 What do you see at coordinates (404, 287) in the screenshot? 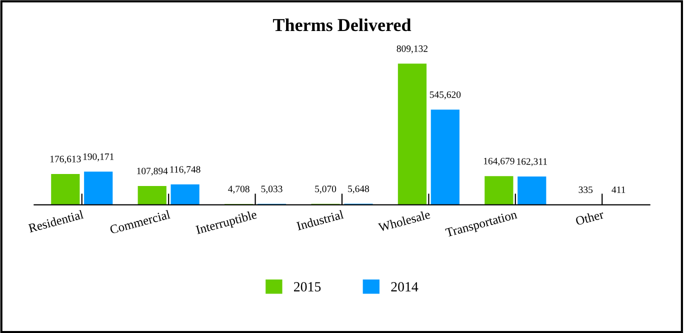
I see `legend-label: 2014` at bounding box center [404, 287].